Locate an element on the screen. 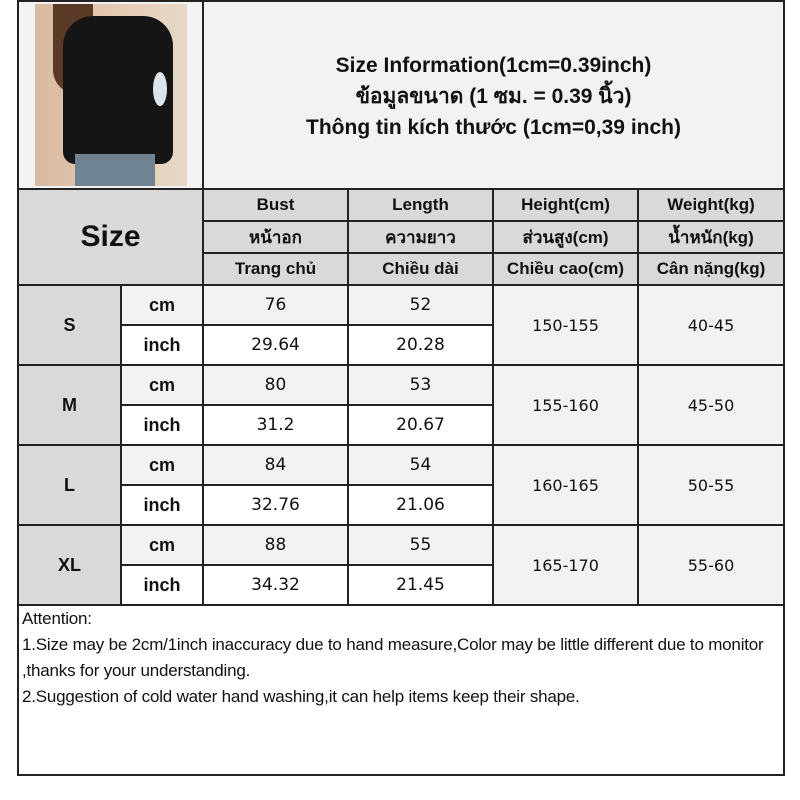  size-row-xl-inch: inch 34.32 21.45 is located at coordinates (401, 585).